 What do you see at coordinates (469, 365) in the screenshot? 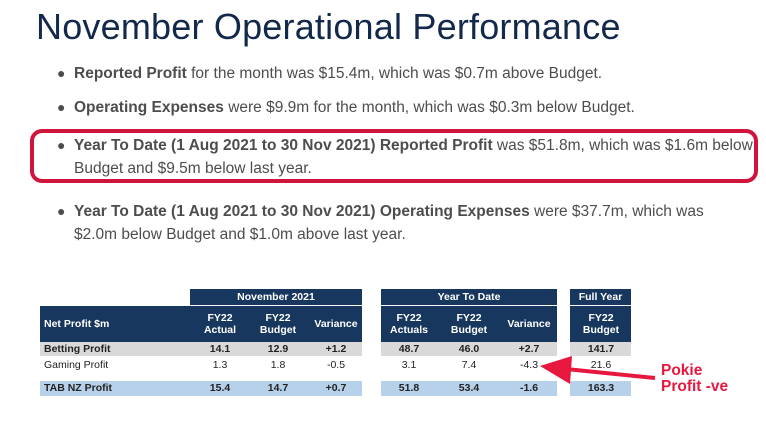
I see `table-cell: 7.4` at bounding box center [469, 365].